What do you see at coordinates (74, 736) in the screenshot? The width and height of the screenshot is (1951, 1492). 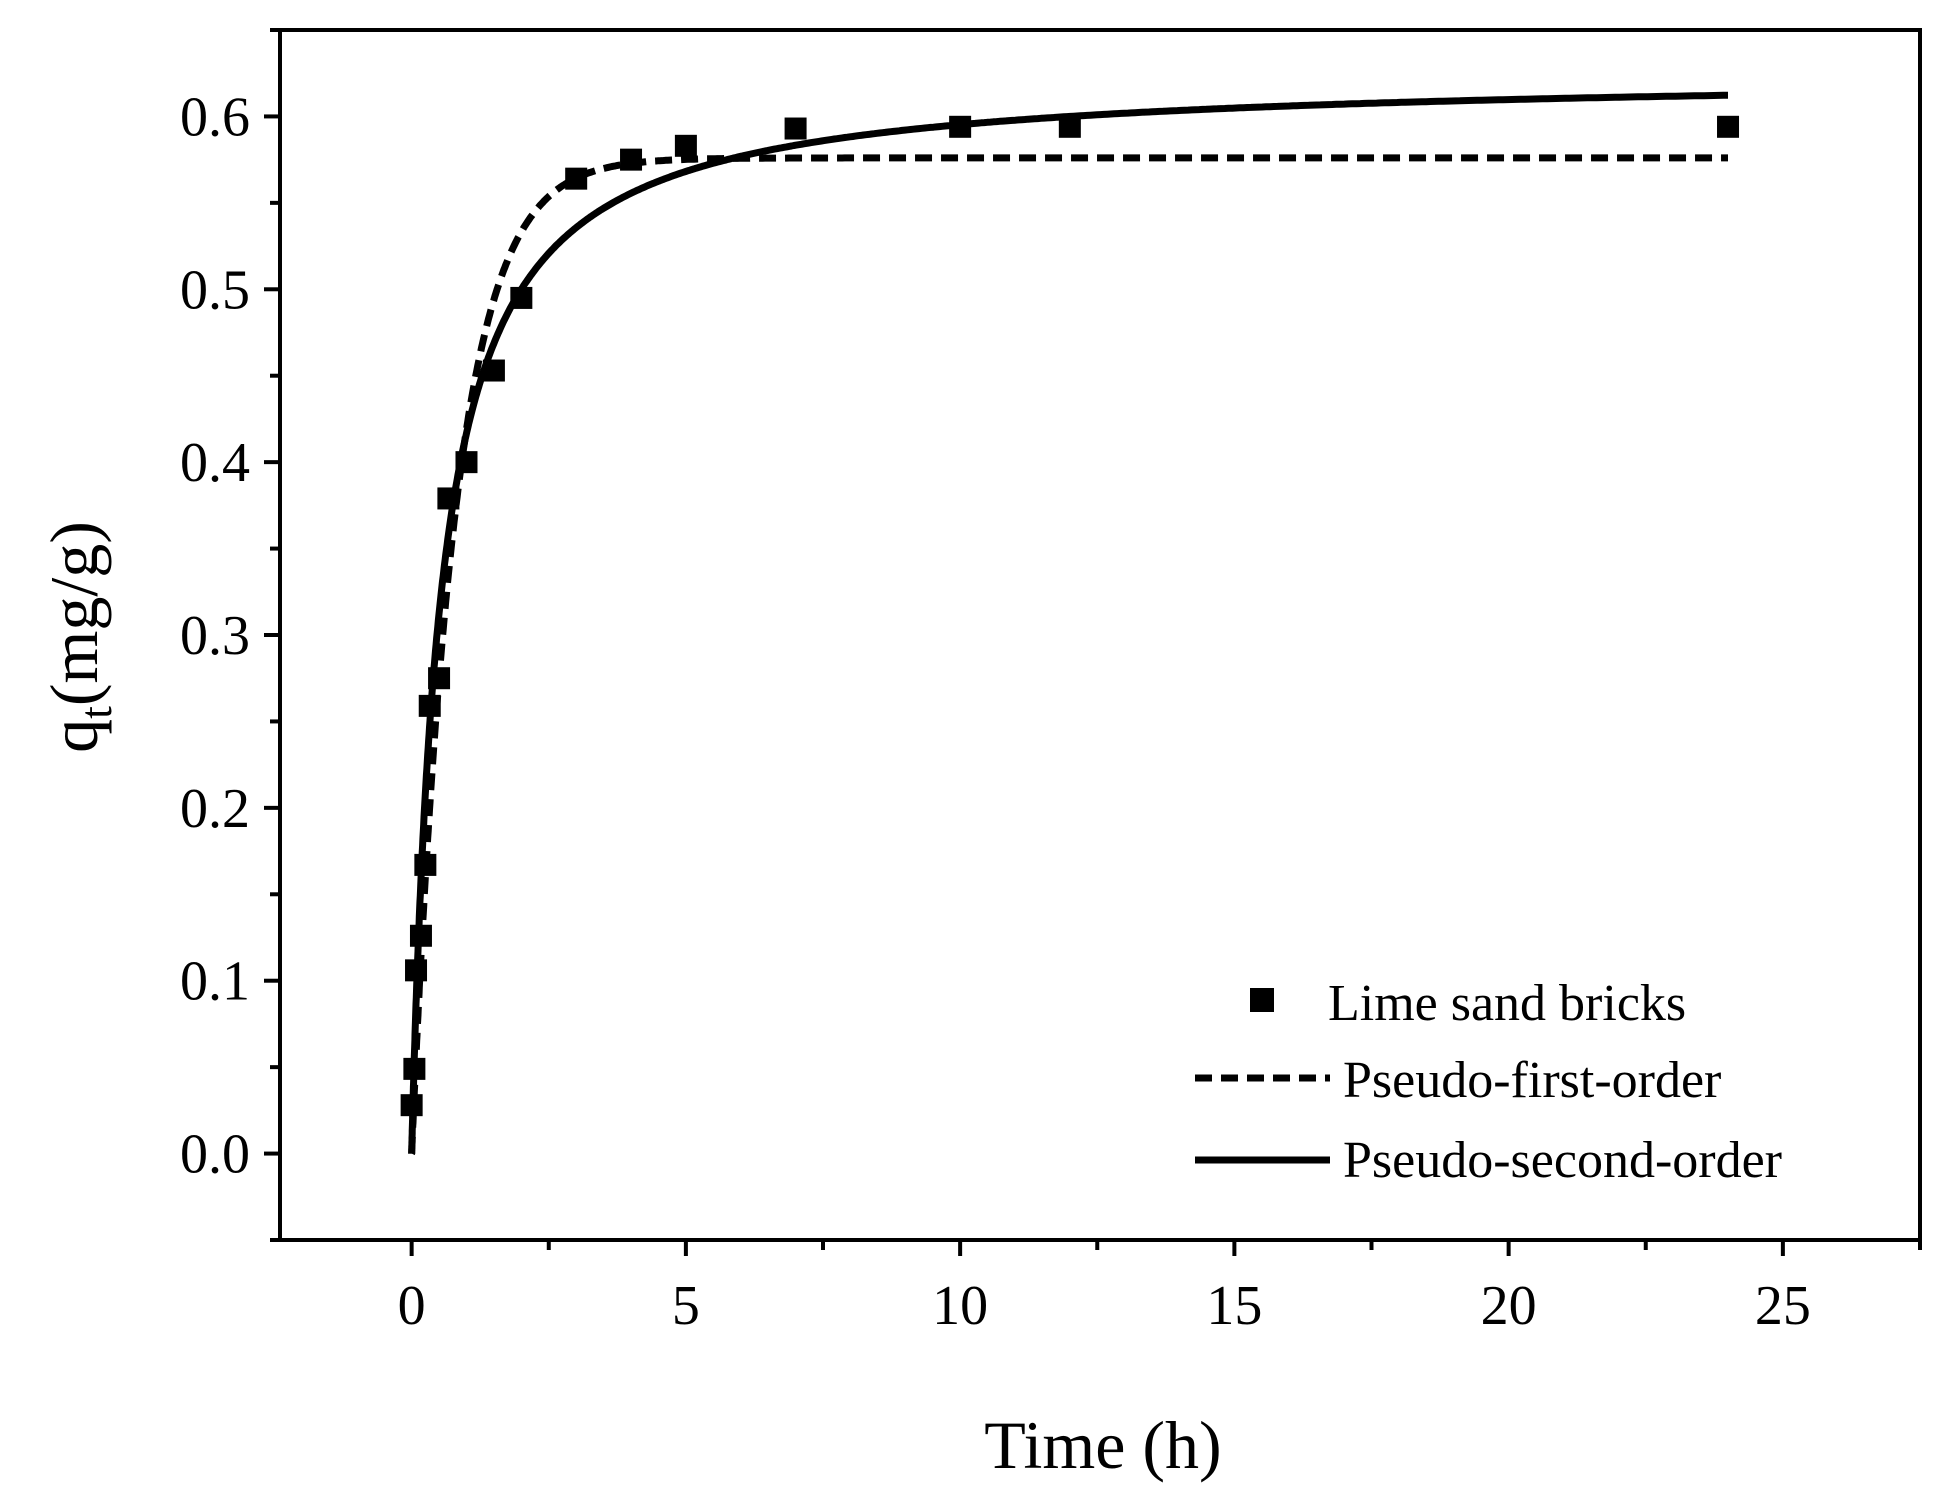 I see `y-axis-title-main: q` at bounding box center [74, 736].